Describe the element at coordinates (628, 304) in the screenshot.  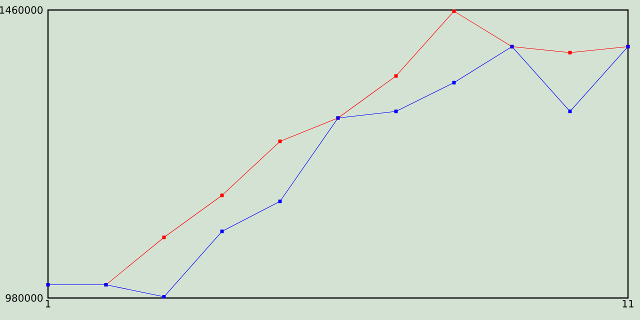
I see `x-tick-label: 11` at that location.